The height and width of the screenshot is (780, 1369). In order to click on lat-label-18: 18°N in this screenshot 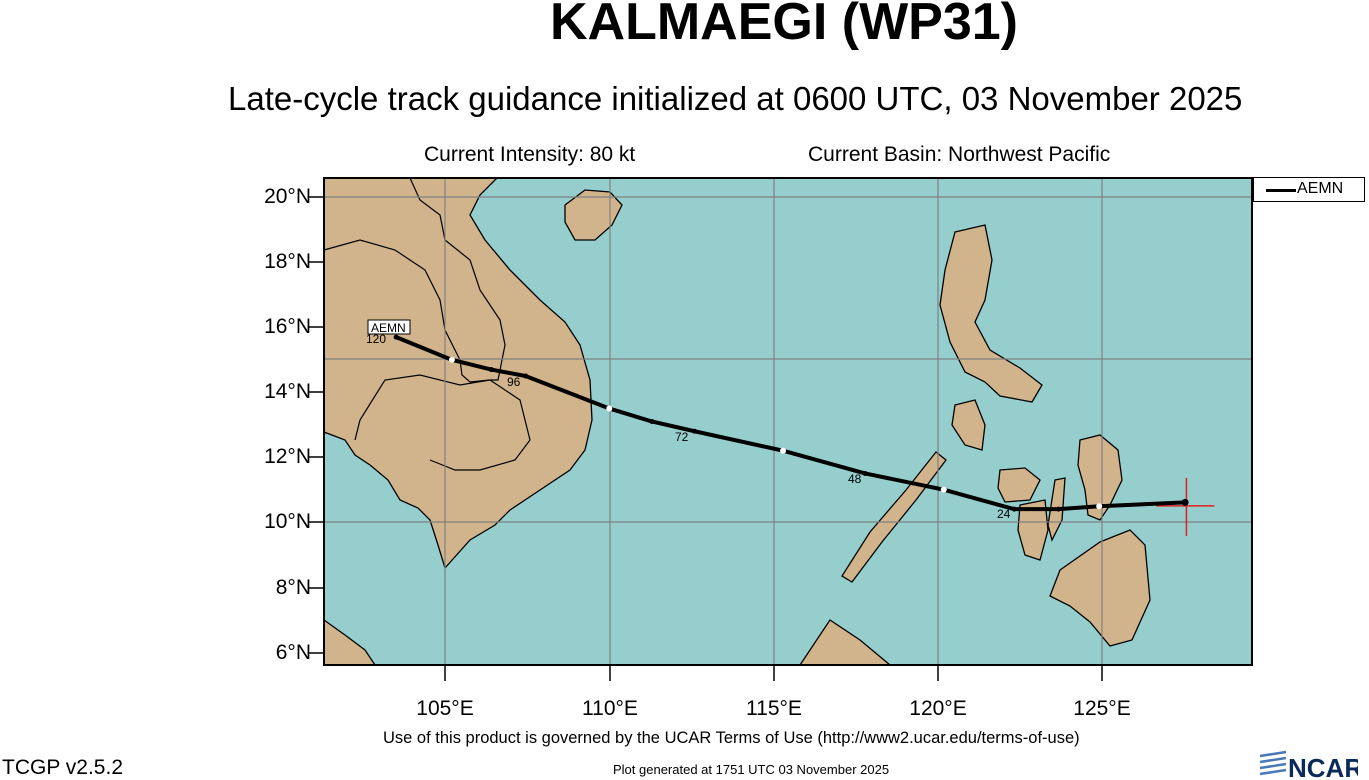, I will do `click(287, 261)`.